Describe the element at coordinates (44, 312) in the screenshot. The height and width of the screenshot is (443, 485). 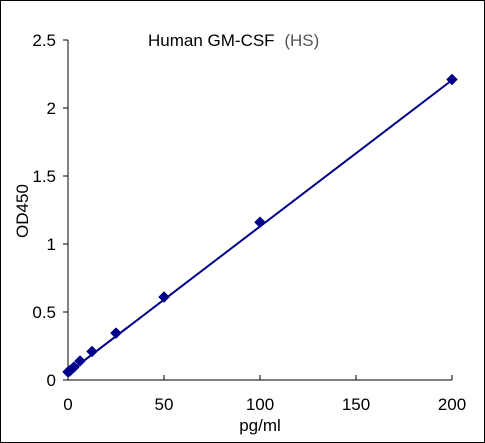
I see `y-tick-label: 0.5` at that location.